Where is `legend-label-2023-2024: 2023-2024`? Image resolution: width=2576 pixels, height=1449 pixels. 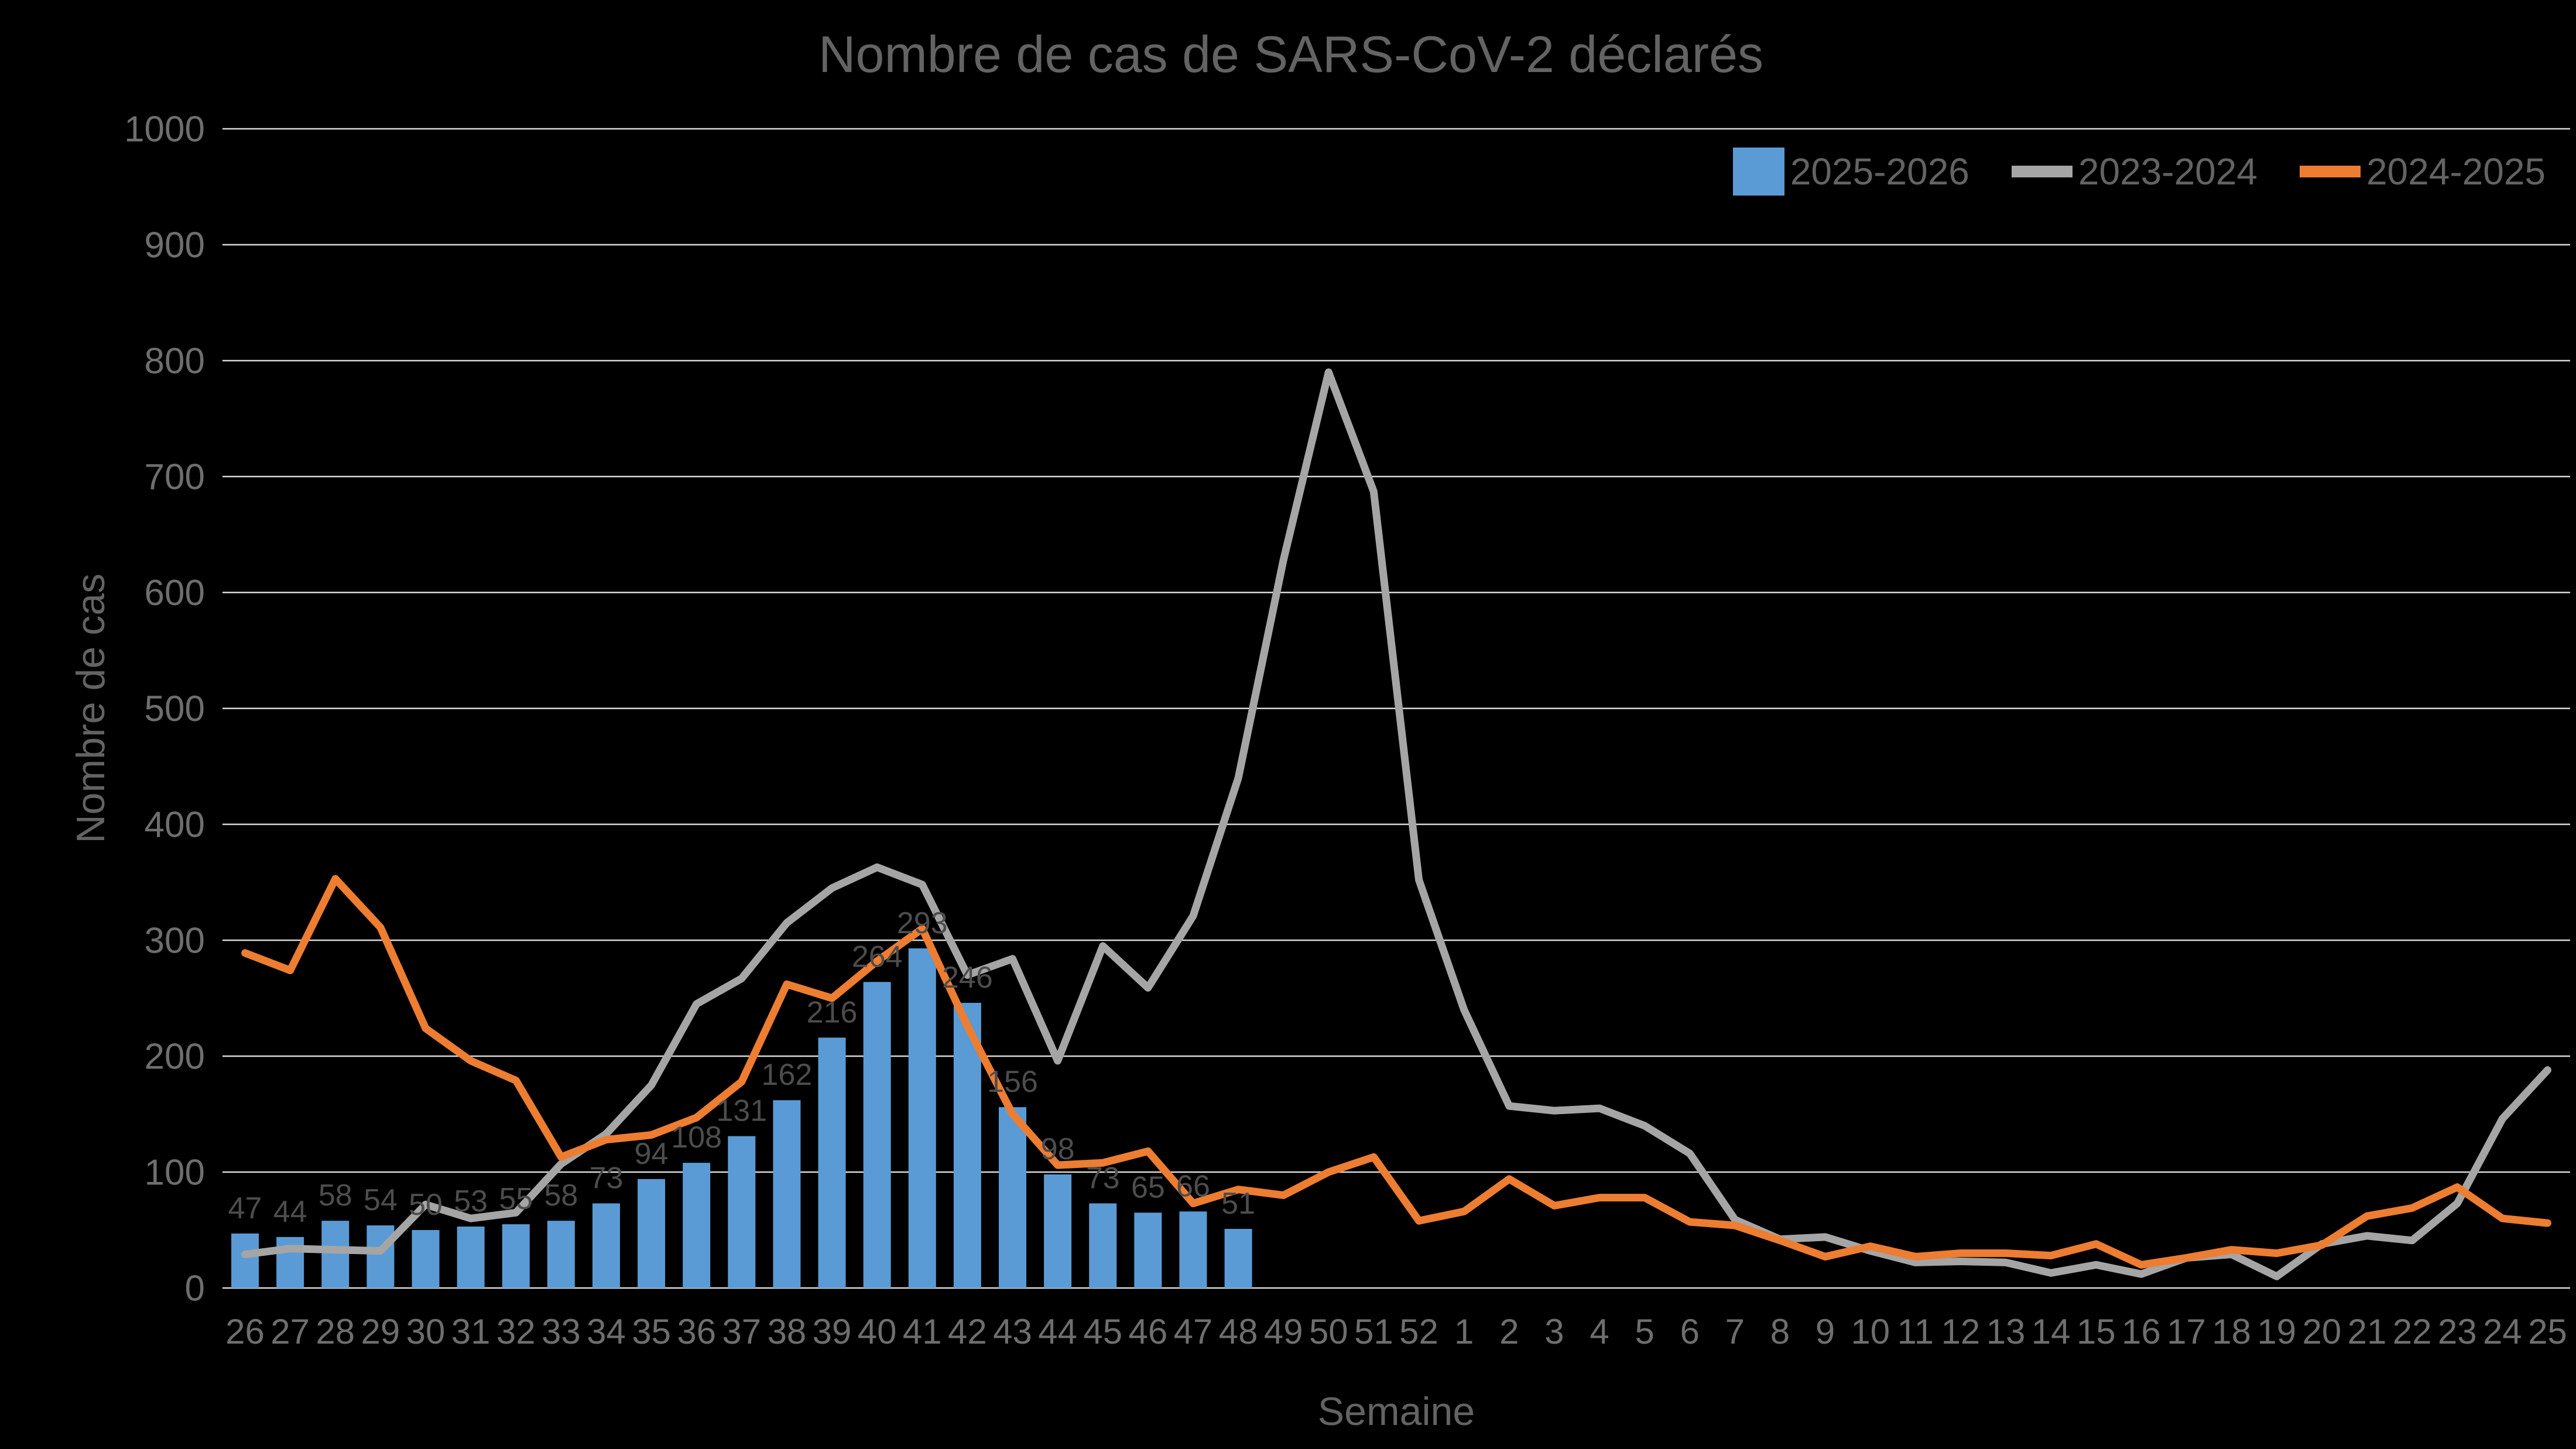 legend-label-2023-2024: 2023-2024 is located at coordinates (2168, 171).